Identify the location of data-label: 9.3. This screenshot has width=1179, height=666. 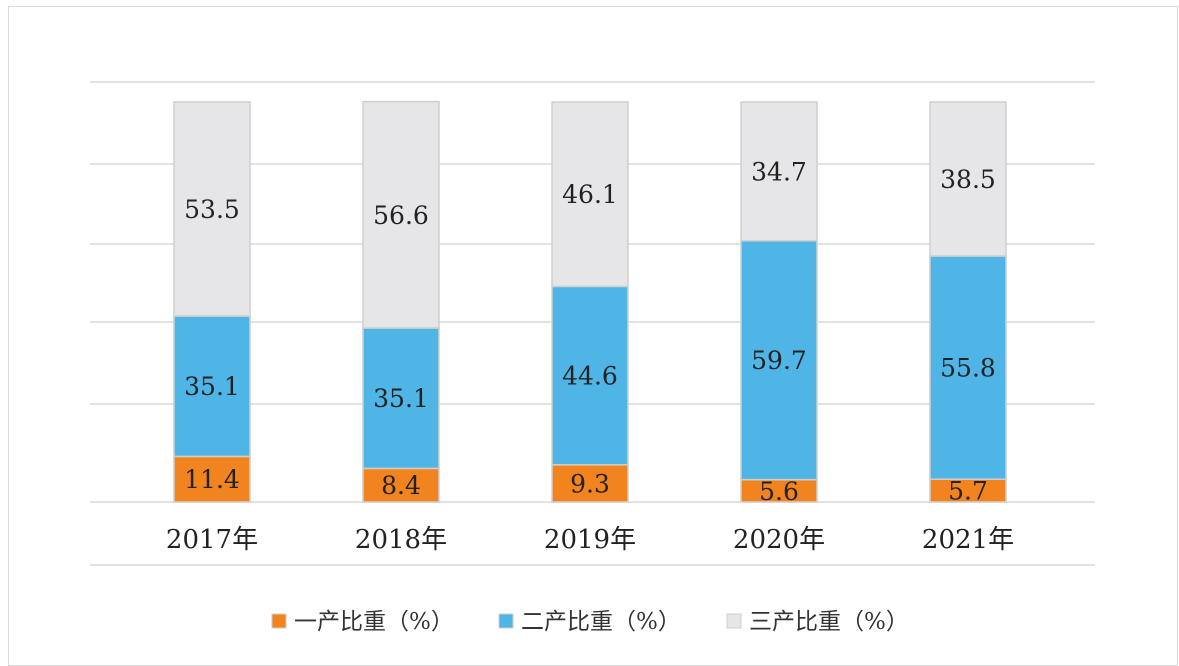
(590, 483).